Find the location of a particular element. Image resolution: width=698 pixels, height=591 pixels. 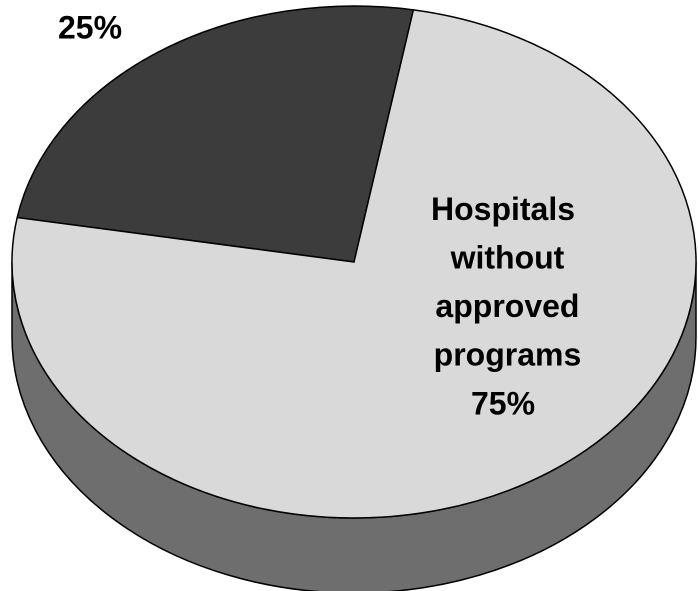

value-label: 75% is located at coordinates (503, 403).